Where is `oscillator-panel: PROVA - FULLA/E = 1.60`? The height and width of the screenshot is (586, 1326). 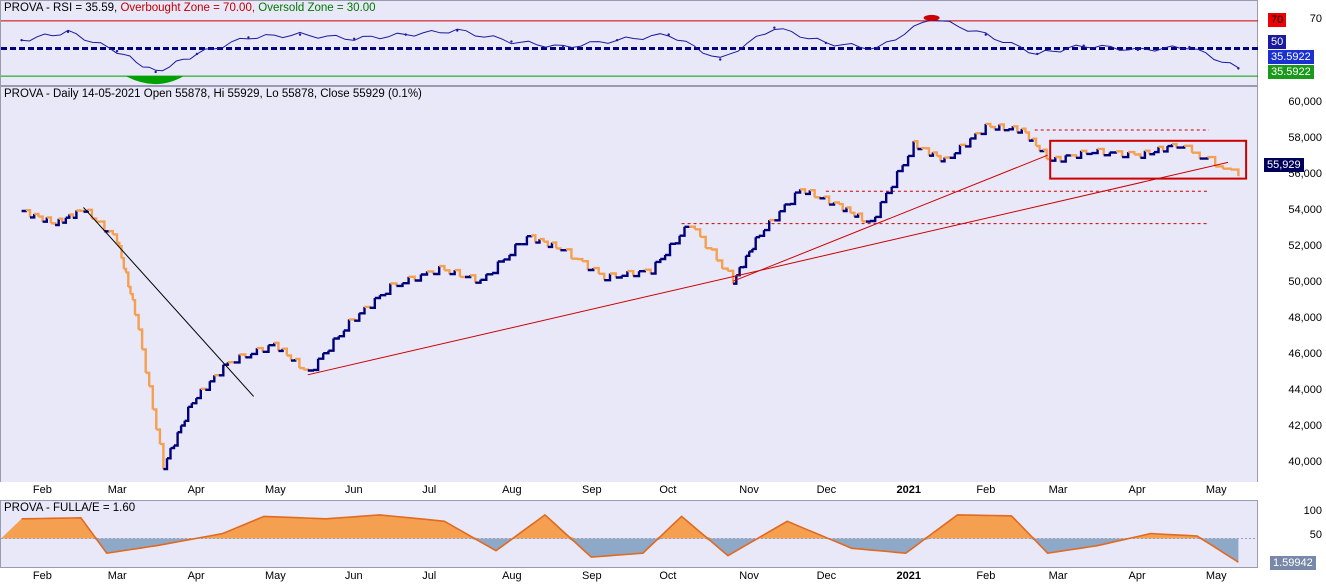
oscillator-panel: PROVA - FULLA/E = 1.60 is located at coordinates (629, 534).